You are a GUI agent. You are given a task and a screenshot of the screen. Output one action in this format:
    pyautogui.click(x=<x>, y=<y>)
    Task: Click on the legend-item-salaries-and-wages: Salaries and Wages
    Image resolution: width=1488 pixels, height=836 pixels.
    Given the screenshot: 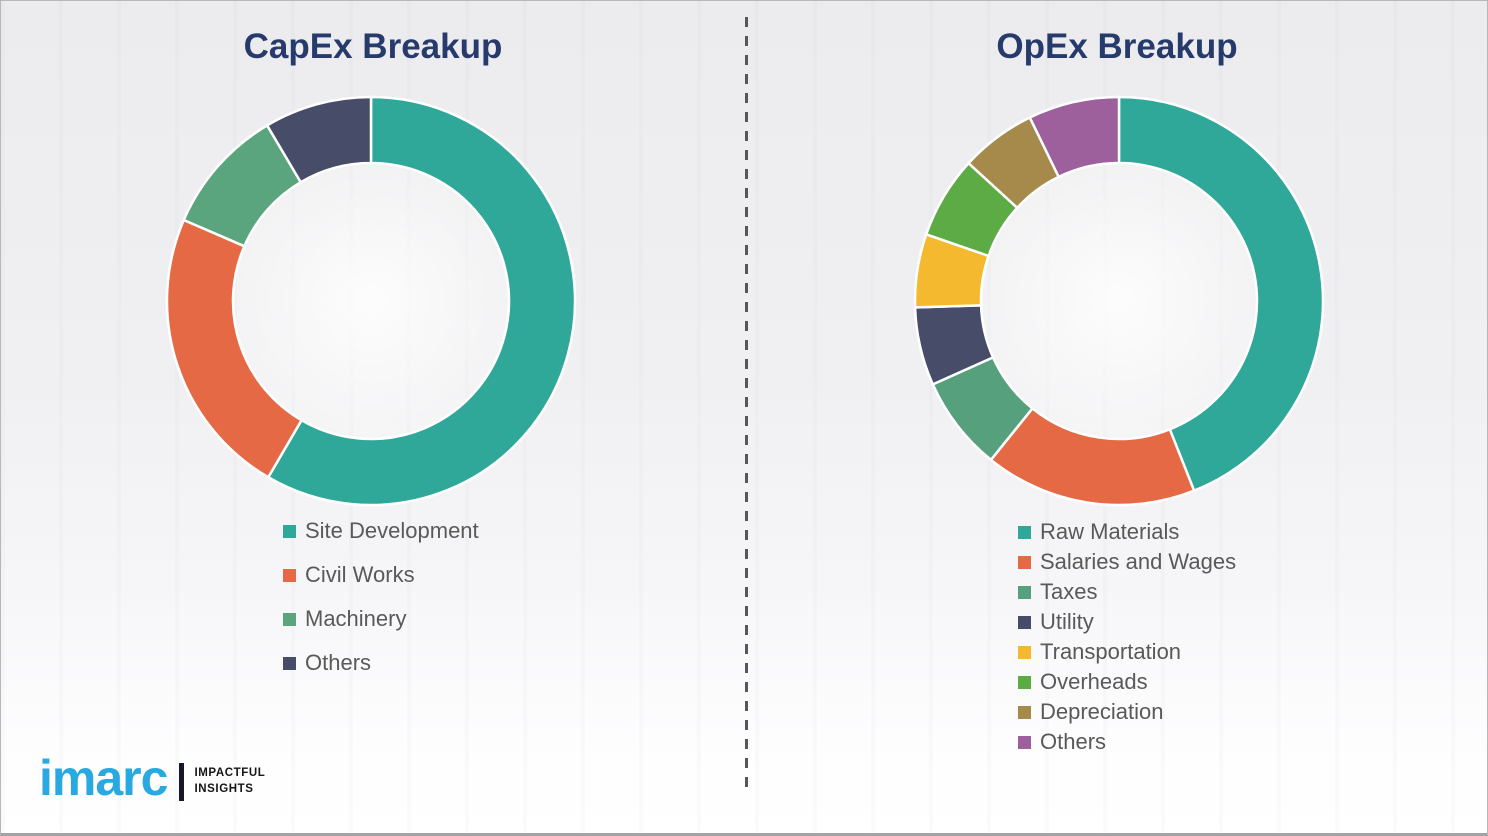 What is the action you would take?
    pyautogui.click(x=1127, y=562)
    